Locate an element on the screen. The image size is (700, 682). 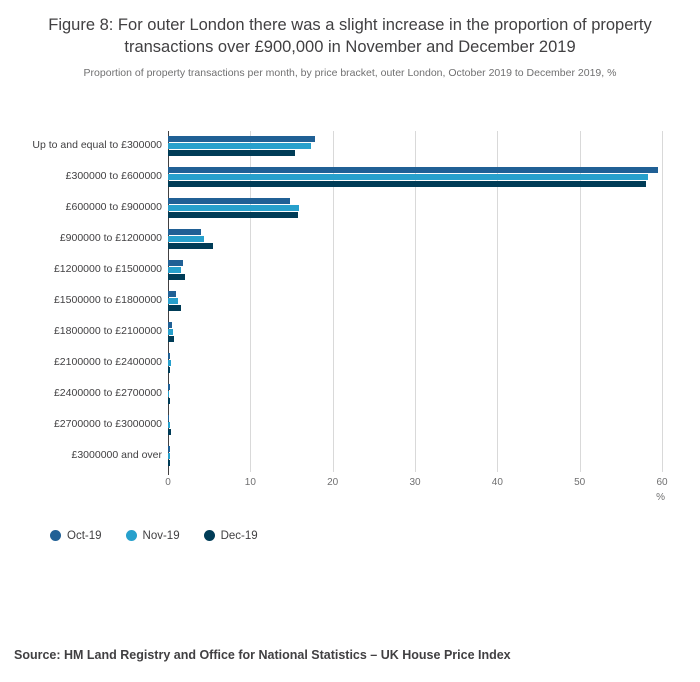
category-label: £3000000 and over is located at coordinates (117, 455).